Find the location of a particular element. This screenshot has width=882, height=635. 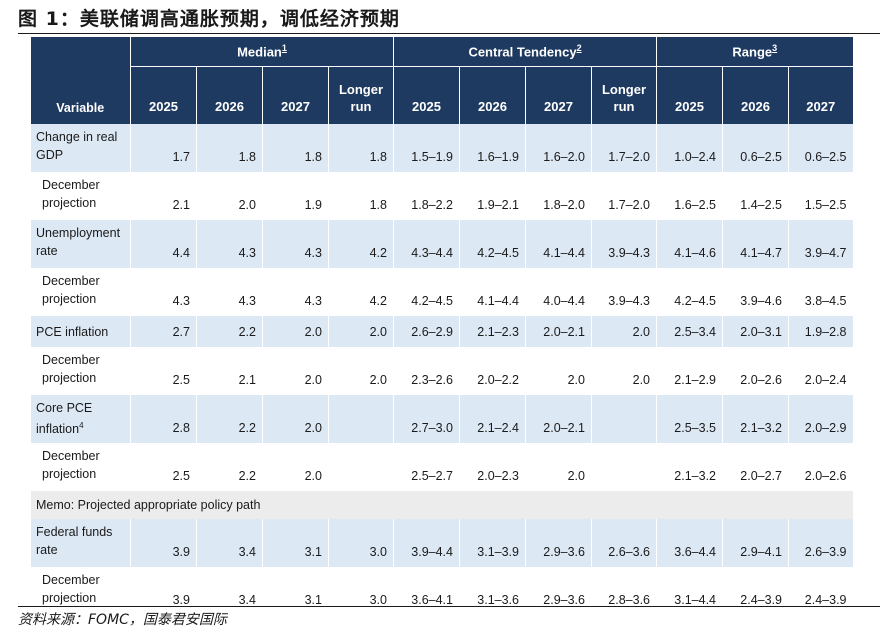

table-cell: 1.6–2.5 is located at coordinates (689, 196).